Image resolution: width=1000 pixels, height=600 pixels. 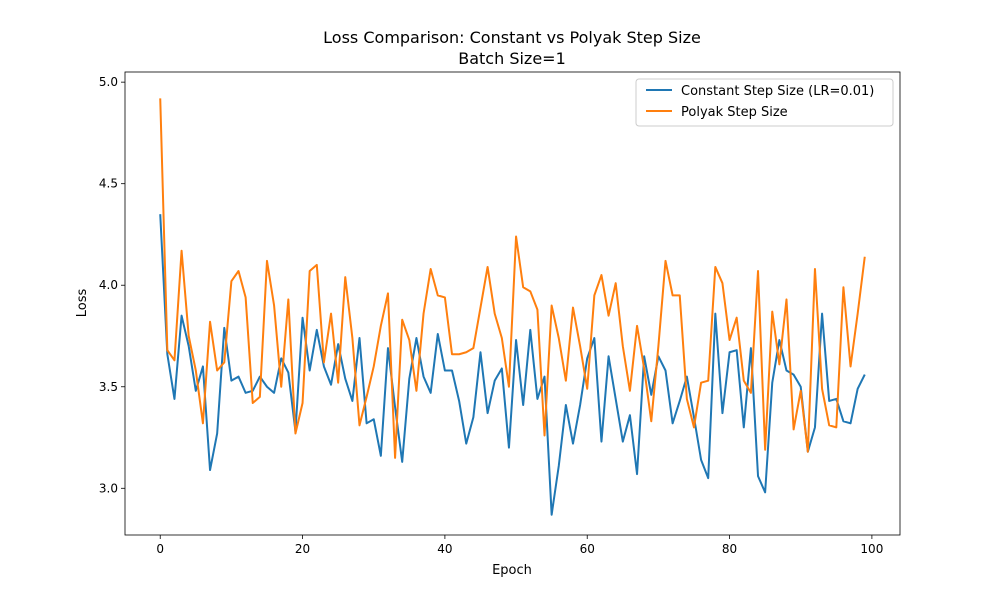 I want to click on x-tick-label: 60, so click(x=587, y=549).